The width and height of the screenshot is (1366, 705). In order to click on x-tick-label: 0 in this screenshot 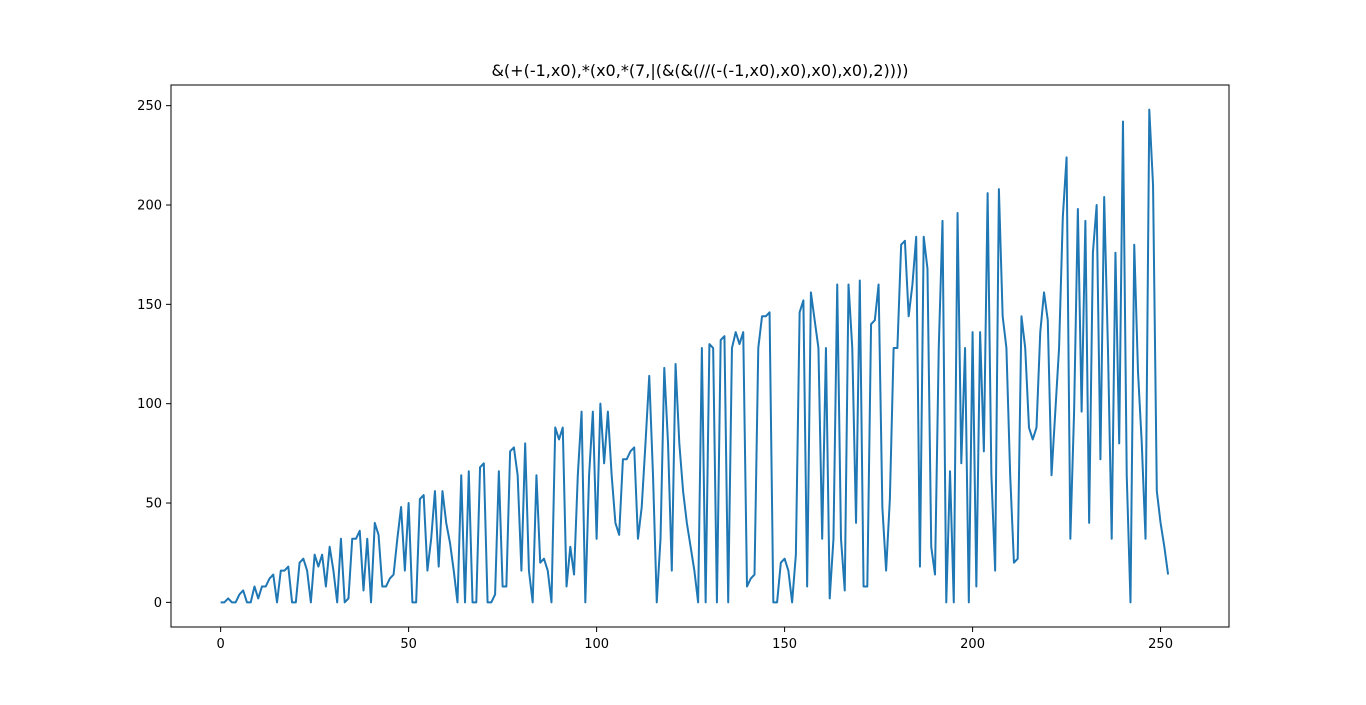, I will do `click(220, 644)`.